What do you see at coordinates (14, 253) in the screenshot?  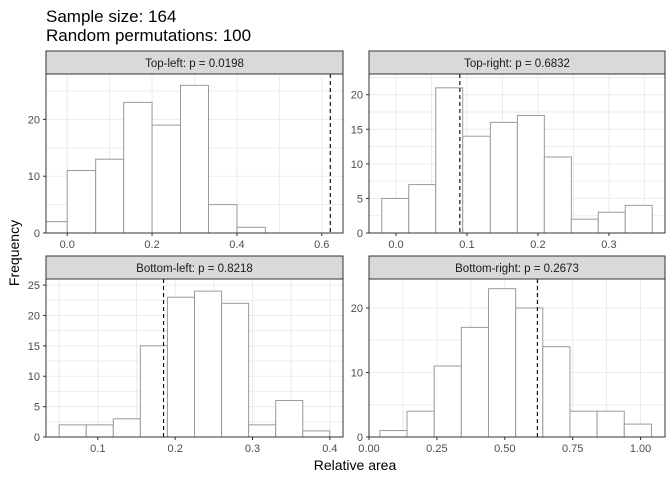 I see `y-axis-title: Frequency` at bounding box center [14, 253].